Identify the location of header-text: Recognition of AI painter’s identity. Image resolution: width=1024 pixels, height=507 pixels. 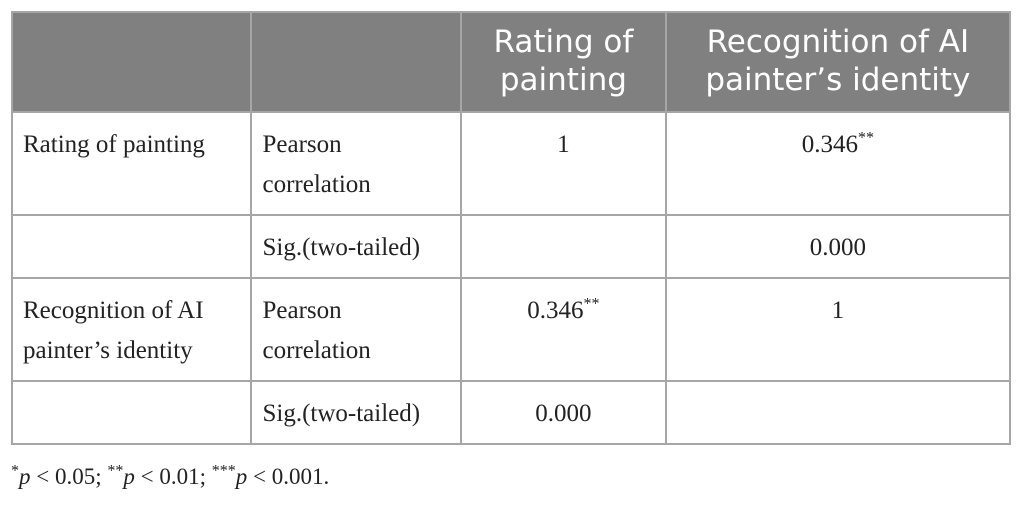
(838, 61).